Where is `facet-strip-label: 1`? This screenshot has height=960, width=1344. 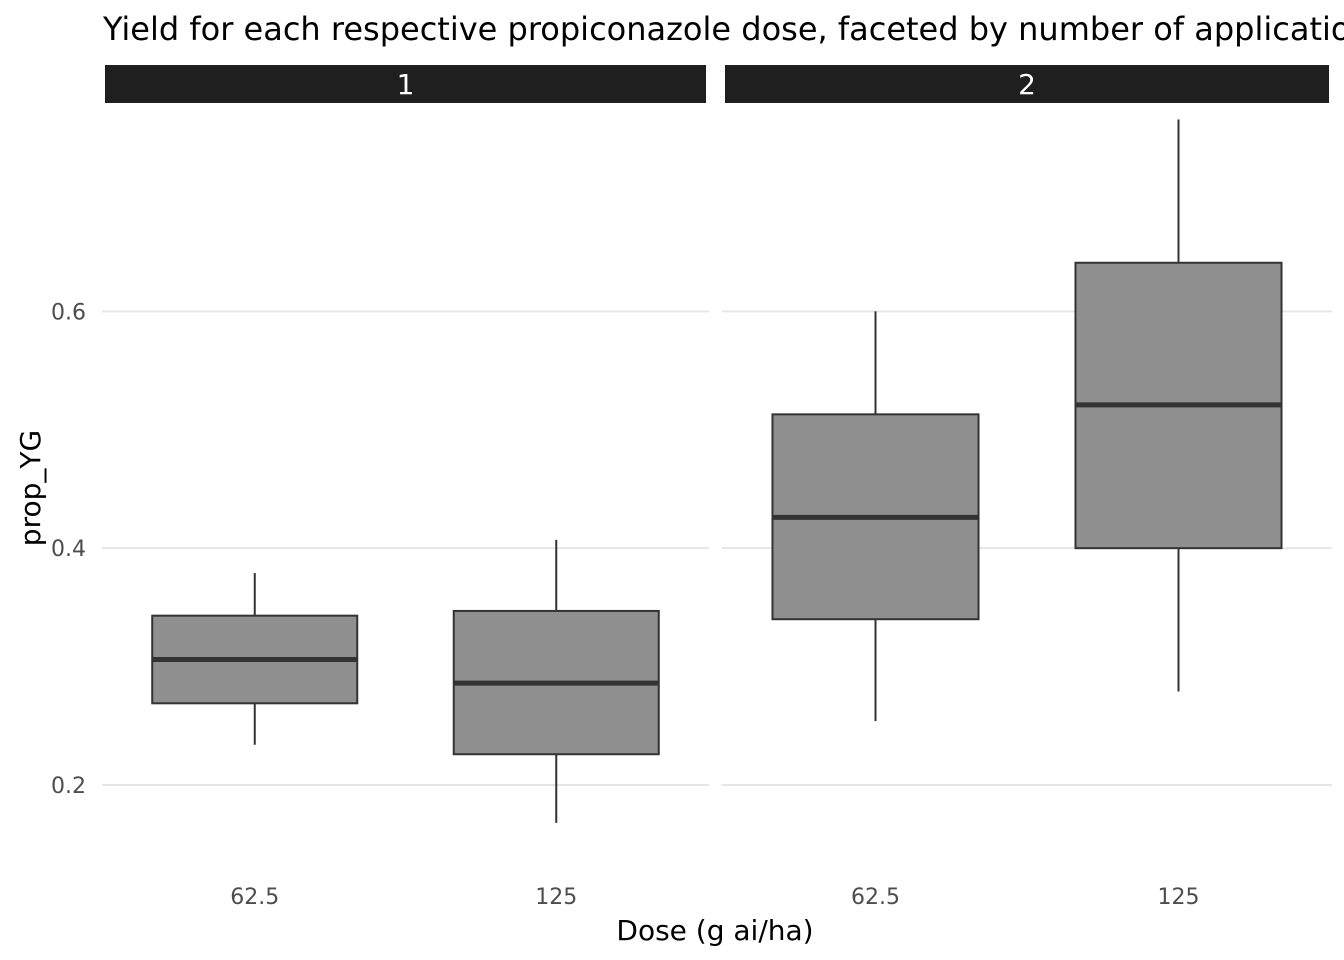 facet-strip-label: 1 is located at coordinates (406, 84).